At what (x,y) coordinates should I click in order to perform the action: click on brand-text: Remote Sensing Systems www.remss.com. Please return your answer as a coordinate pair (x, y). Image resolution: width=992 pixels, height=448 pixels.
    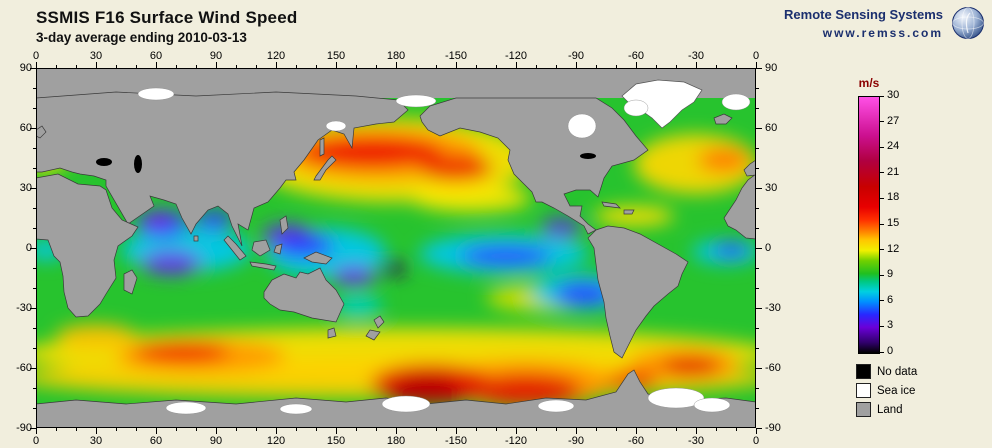
    Looking at the image, I should click on (863, 23).